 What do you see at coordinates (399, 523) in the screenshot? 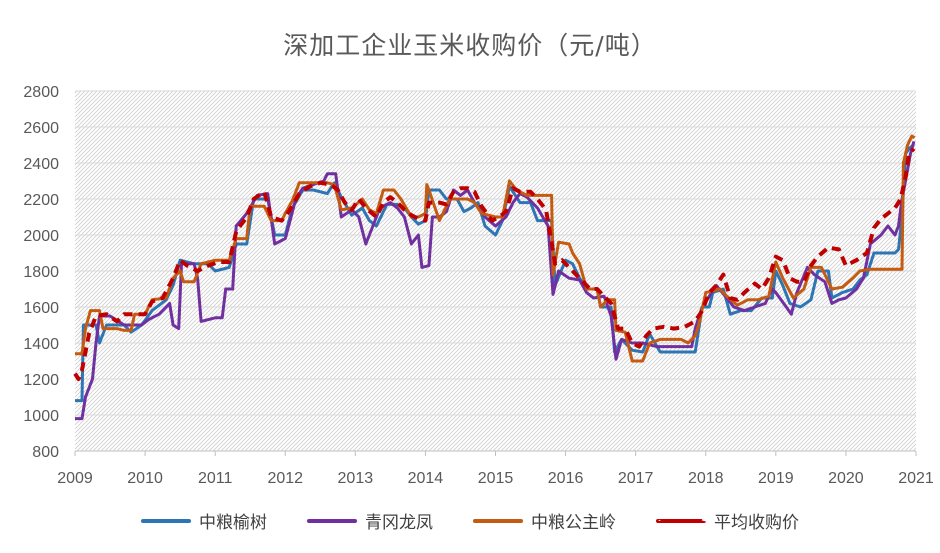
I see `legend-label: 青冈龙凤` at bounding box center [399, 523].